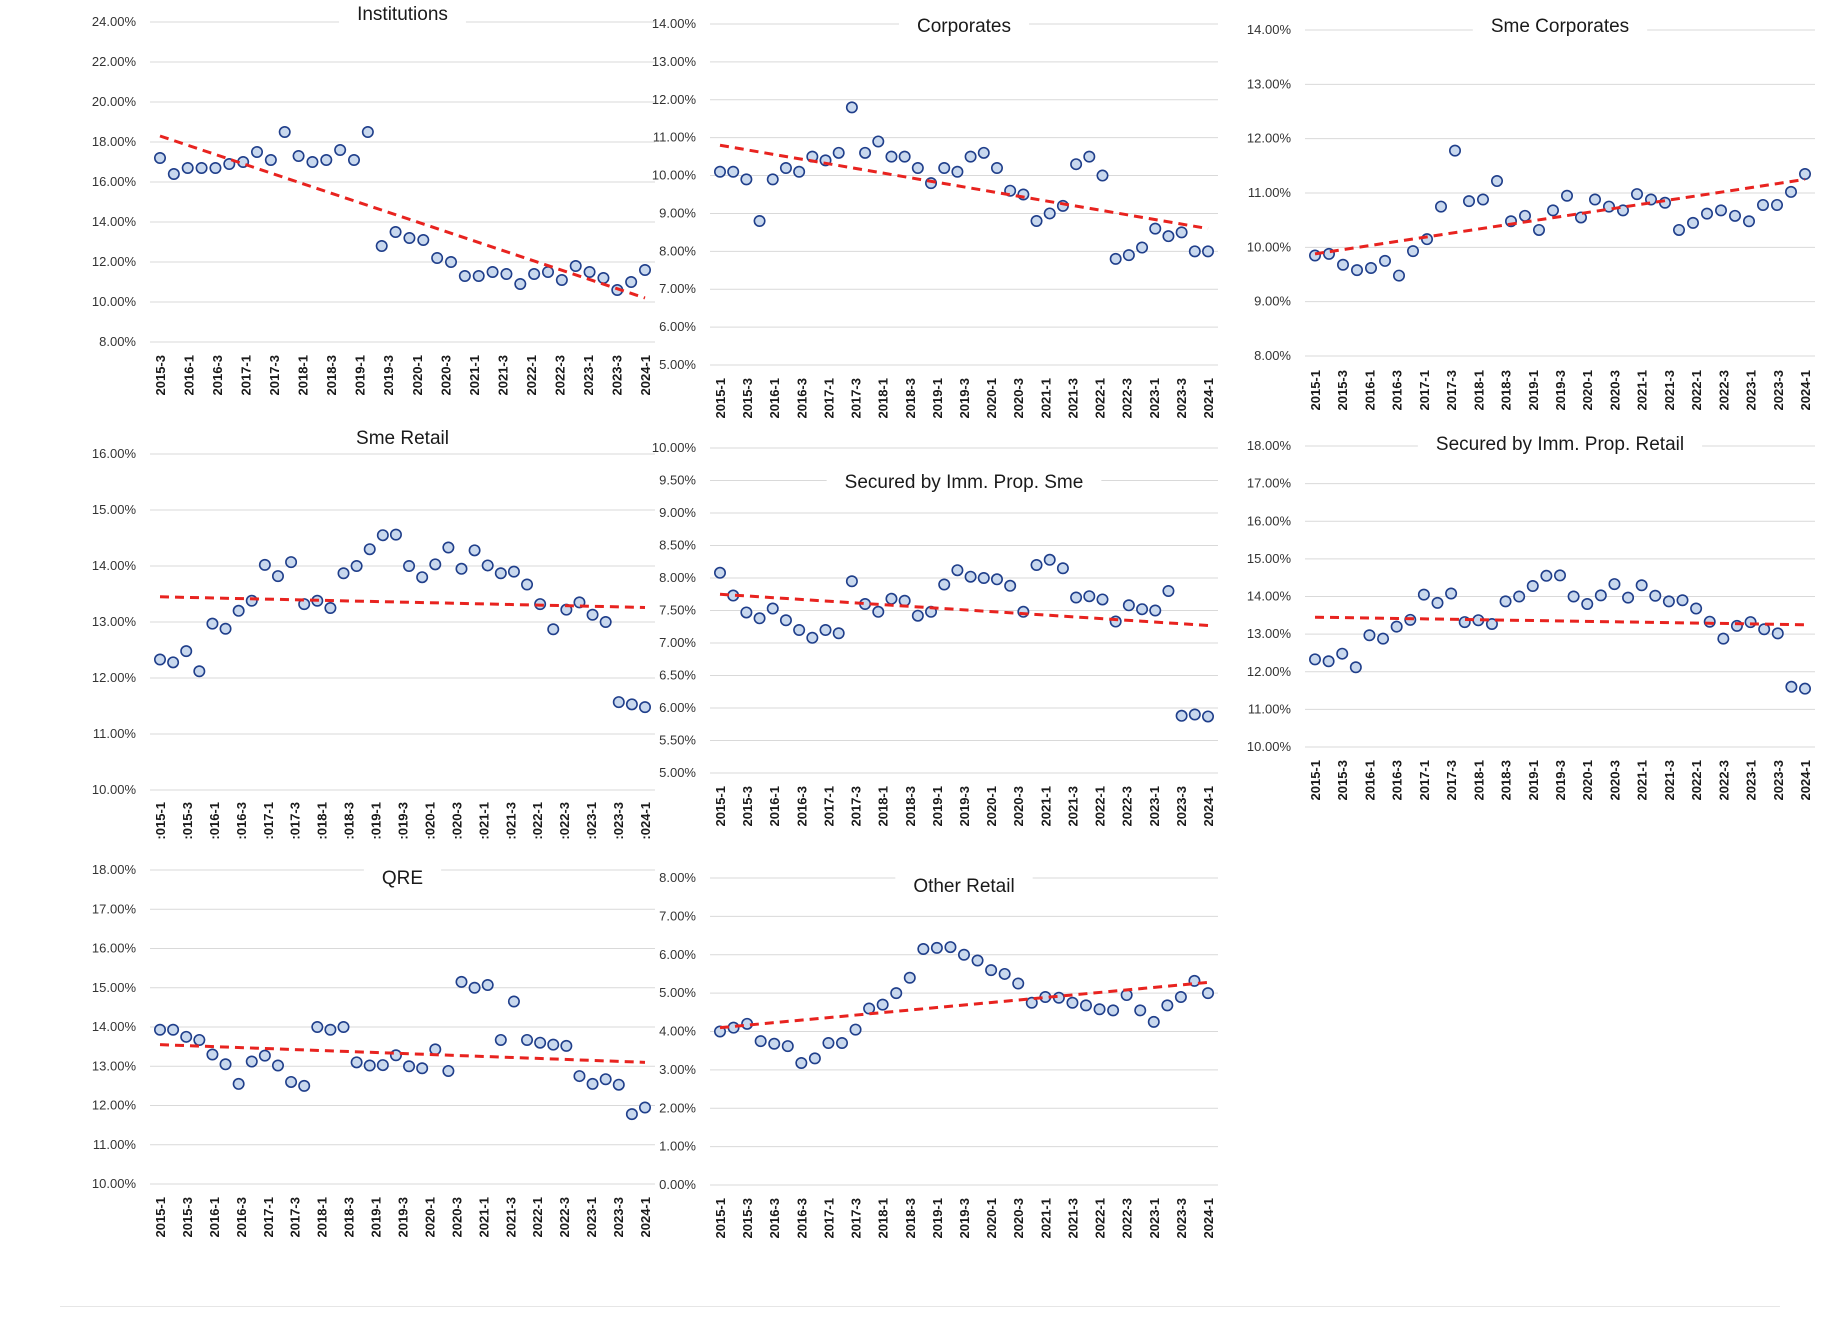 The image size is (1842, 1328). What do you see at coordinates (674, 447) in the screenshot?
I see `y-tick-label: 10.00%` at bounding box center [674, 447].